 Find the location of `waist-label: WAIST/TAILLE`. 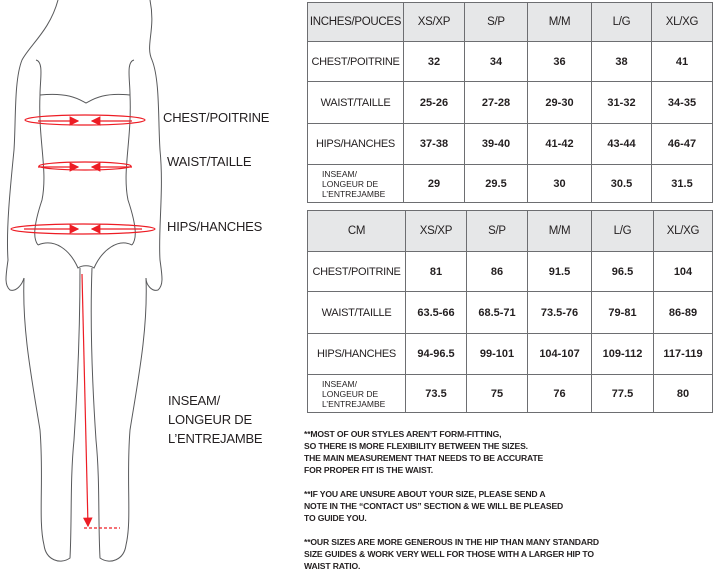

waist-label: WAIST/TAILLE is located at coordinates (209, 161).